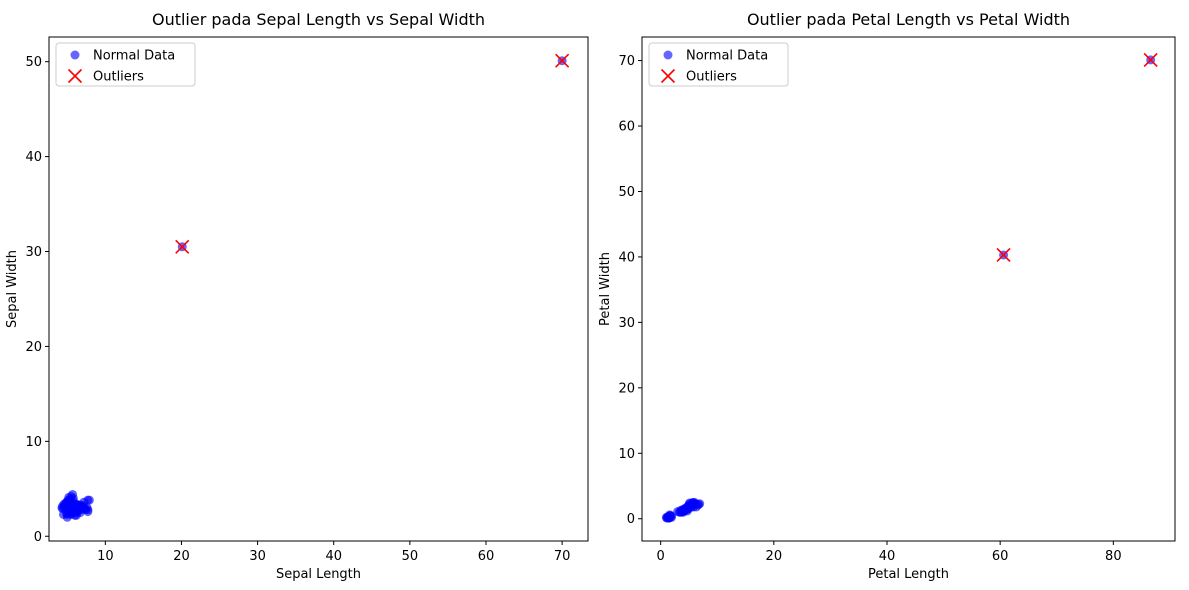 The width and height of the screenshot is (1189, 590). I want to click on y-tick-label: 70, so click(626, 61).